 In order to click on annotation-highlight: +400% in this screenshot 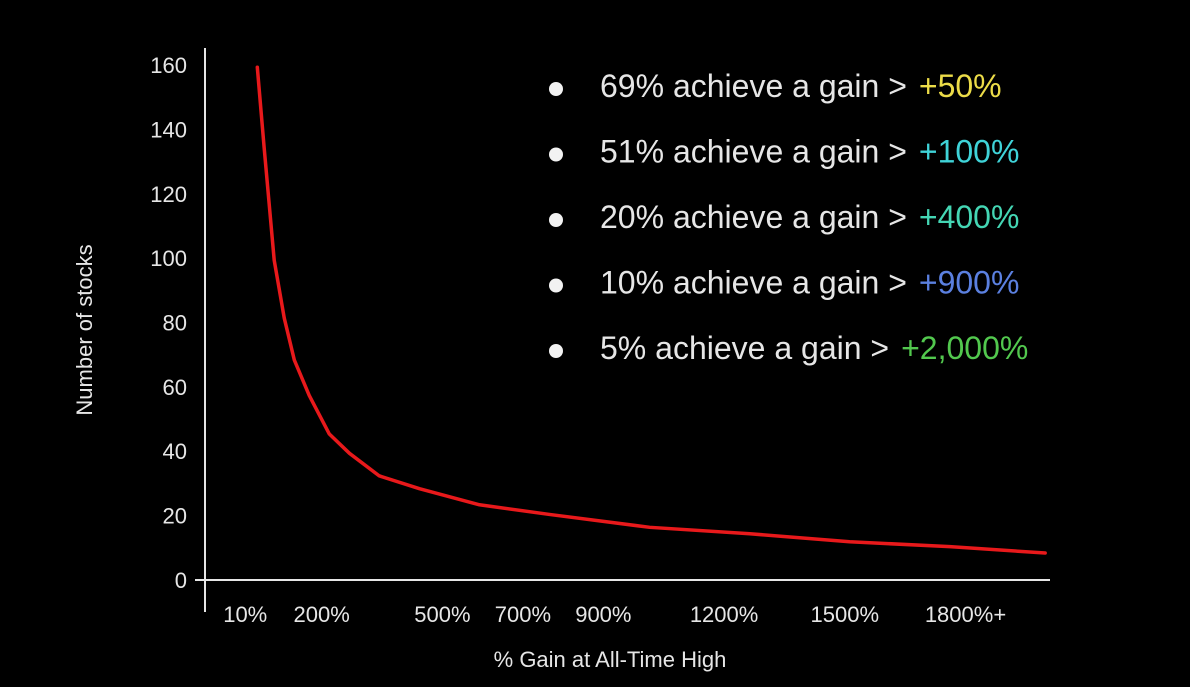, I will do `click(969, 217)`.